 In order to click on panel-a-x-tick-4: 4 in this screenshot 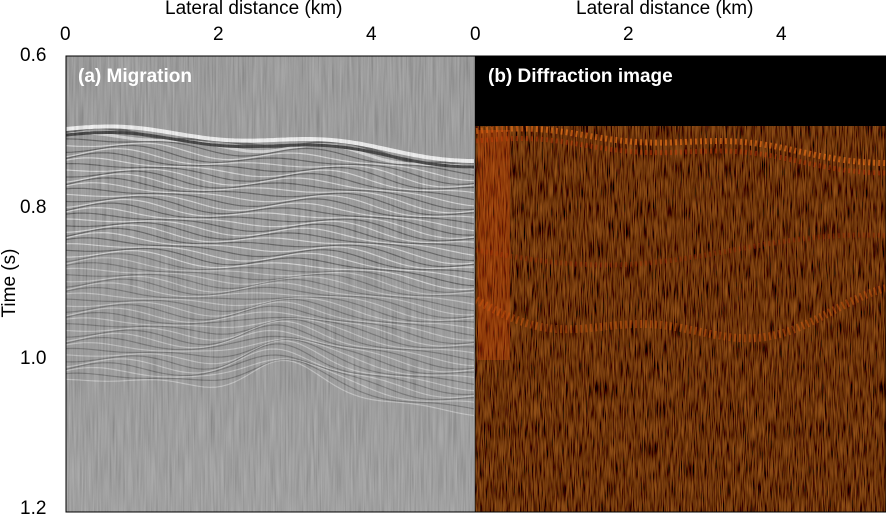, I will do `click(371, 34)`.